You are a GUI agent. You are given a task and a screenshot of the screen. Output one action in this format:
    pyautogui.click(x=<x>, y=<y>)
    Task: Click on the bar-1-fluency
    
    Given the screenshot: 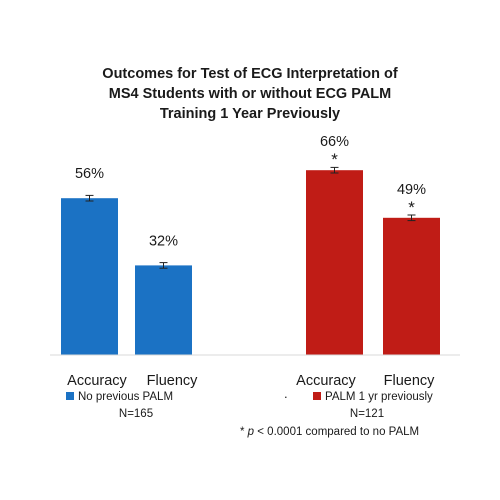 What is the action you would take?
    pyautogui.click(x=411, y=286)
    